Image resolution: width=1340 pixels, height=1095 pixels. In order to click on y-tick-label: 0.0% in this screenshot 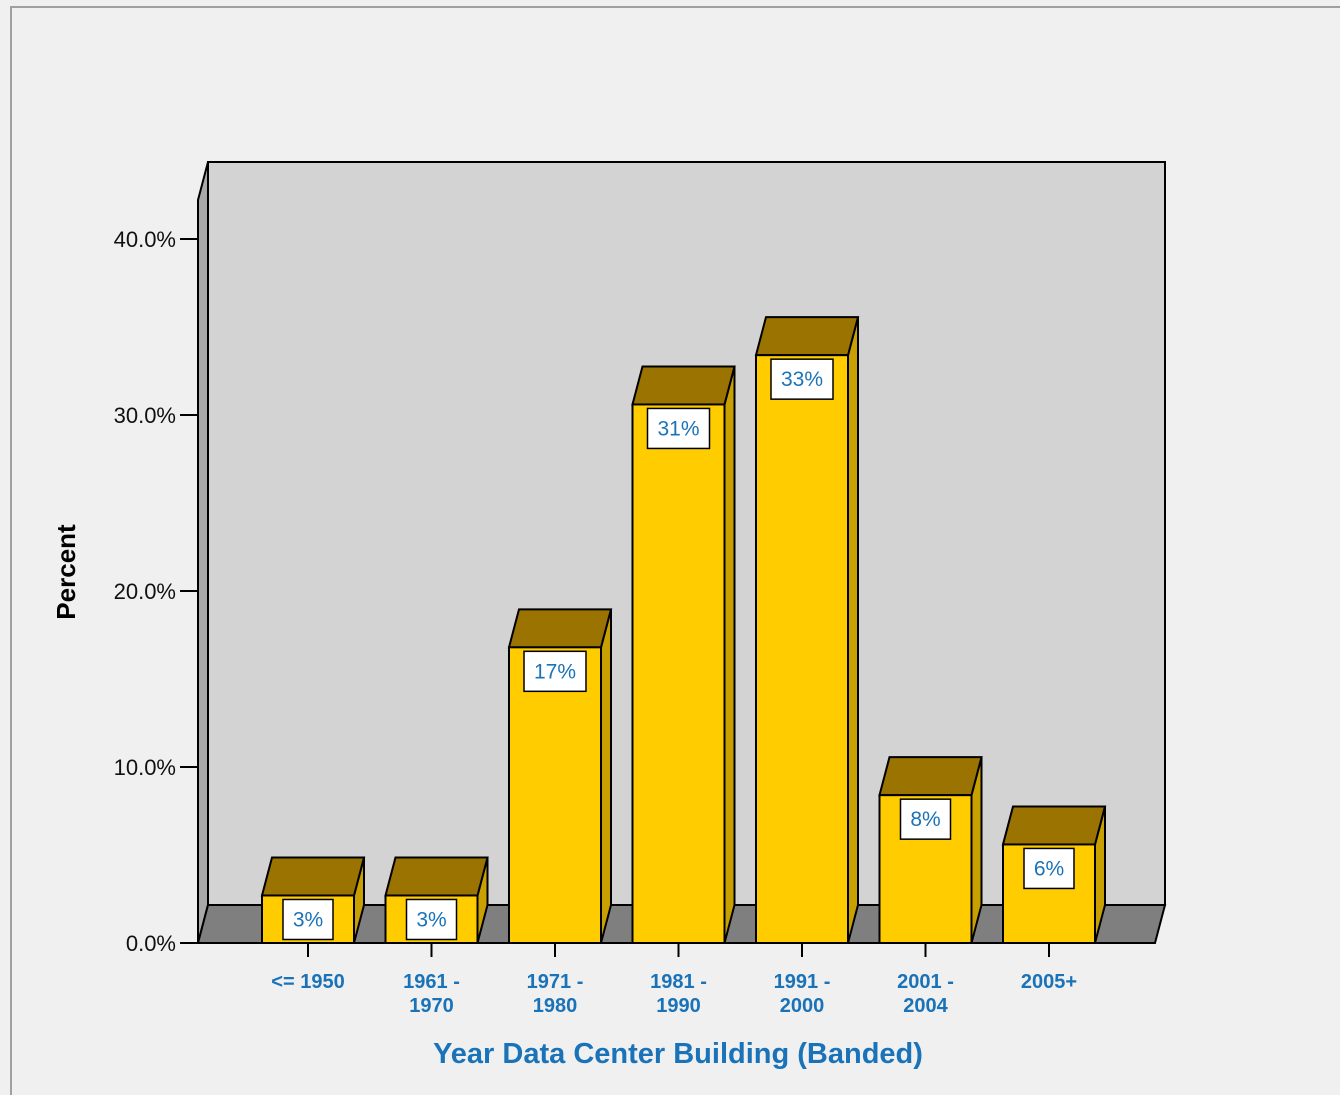, I will do `click(151, 943)`.